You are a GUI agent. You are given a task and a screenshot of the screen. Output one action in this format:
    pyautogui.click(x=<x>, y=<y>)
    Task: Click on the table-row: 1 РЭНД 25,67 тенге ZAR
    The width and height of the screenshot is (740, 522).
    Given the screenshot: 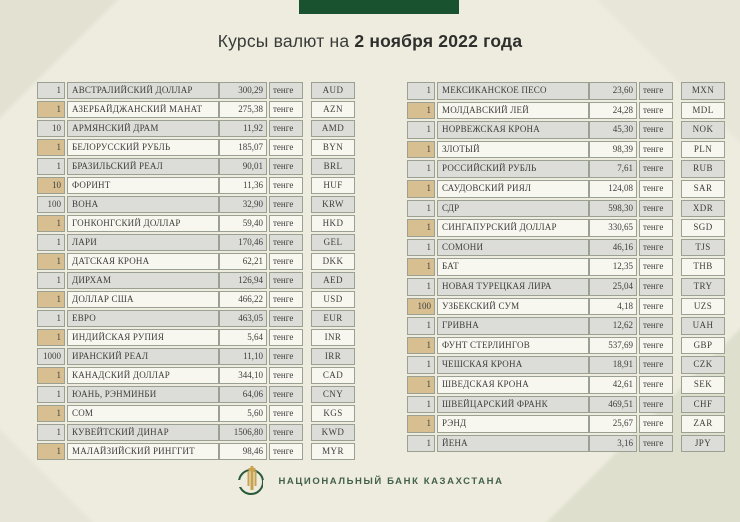 What is the action you would take?
    pyautogui.click(x=567, y=424)
    